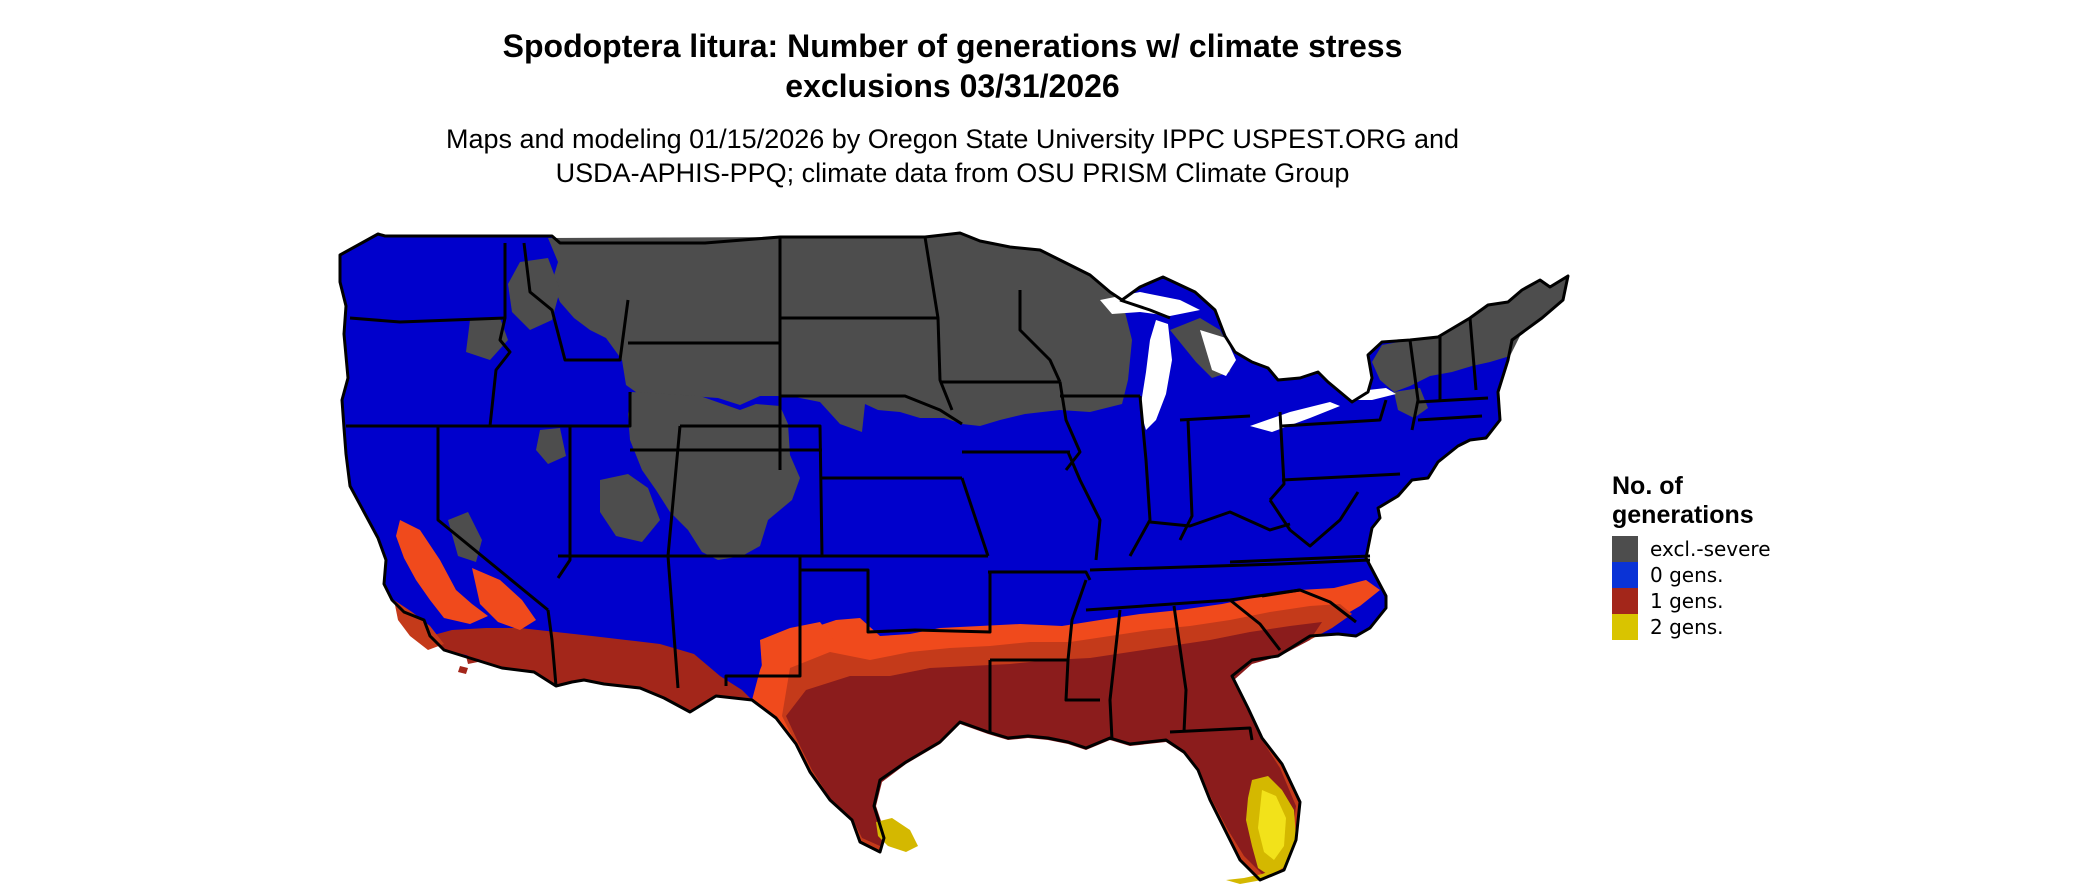  Describe the element at coordinates (1687, 575) in the screenshot. I see `legend-label-0-gens: 0 gens.` at that location.